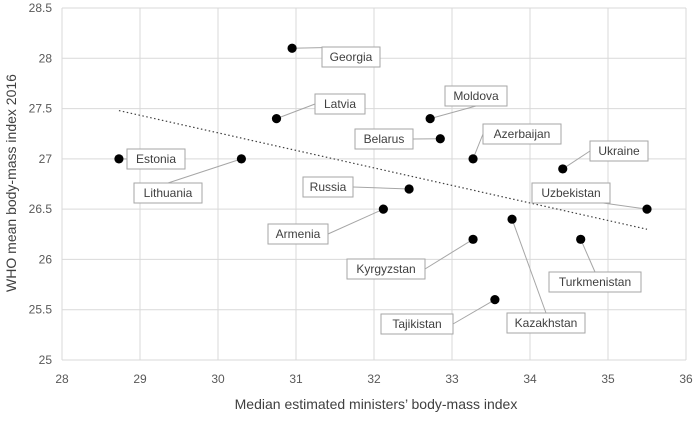  Describe the element at coordinates (62, 379) in the screenshot. I see `x-tick-label: 28` at that location.